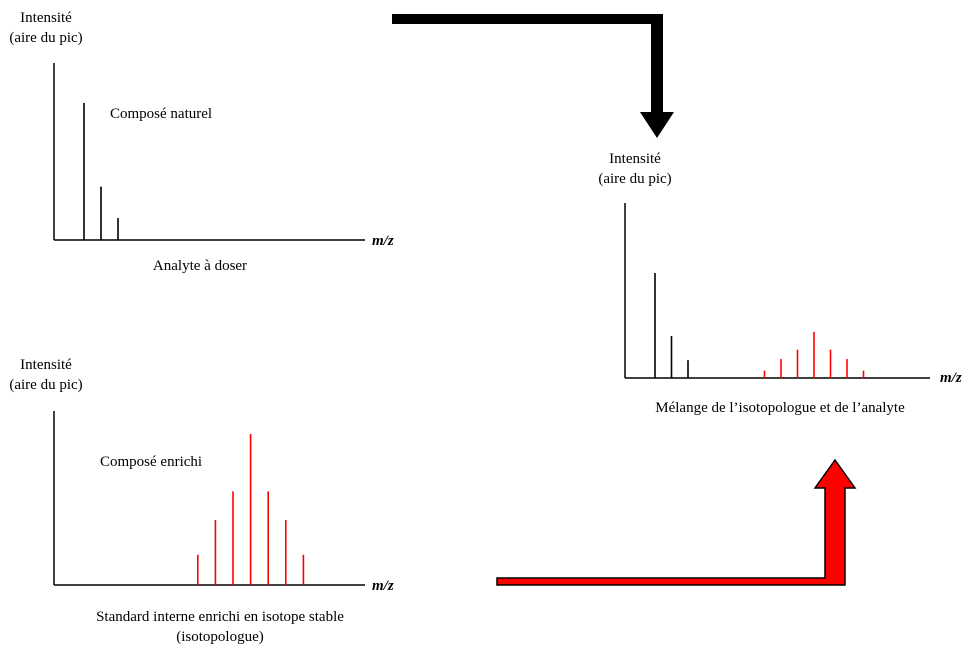 This screenshot has height=648, width=968. Describe the element at coordinates (533, 76) in the screenshot. I see `arrow-down-icon` at that location.